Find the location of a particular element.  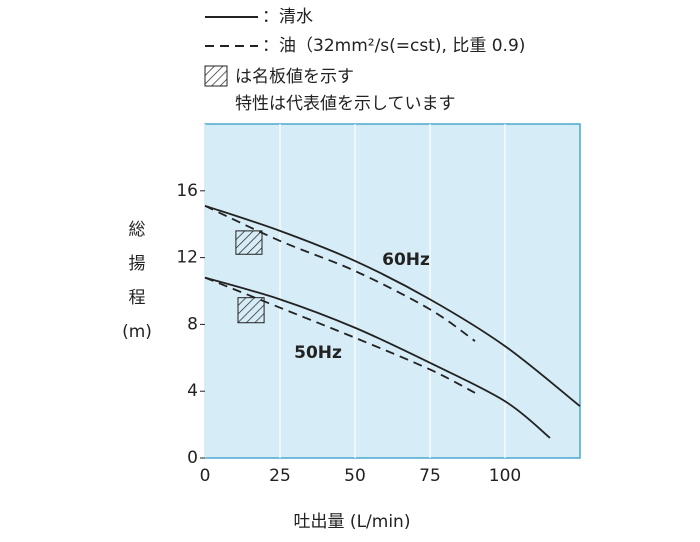

note: 特性は代表値を示しています is located at coordinates (345, 104).